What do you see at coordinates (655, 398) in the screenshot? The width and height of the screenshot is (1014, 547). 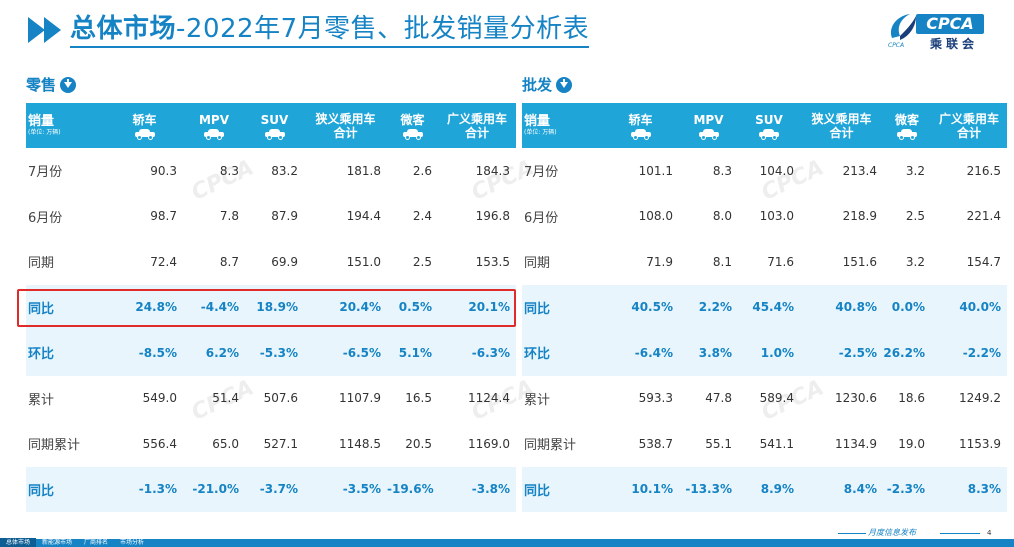 I see `table-cell: 593.3` at bounding box center [655, 398].